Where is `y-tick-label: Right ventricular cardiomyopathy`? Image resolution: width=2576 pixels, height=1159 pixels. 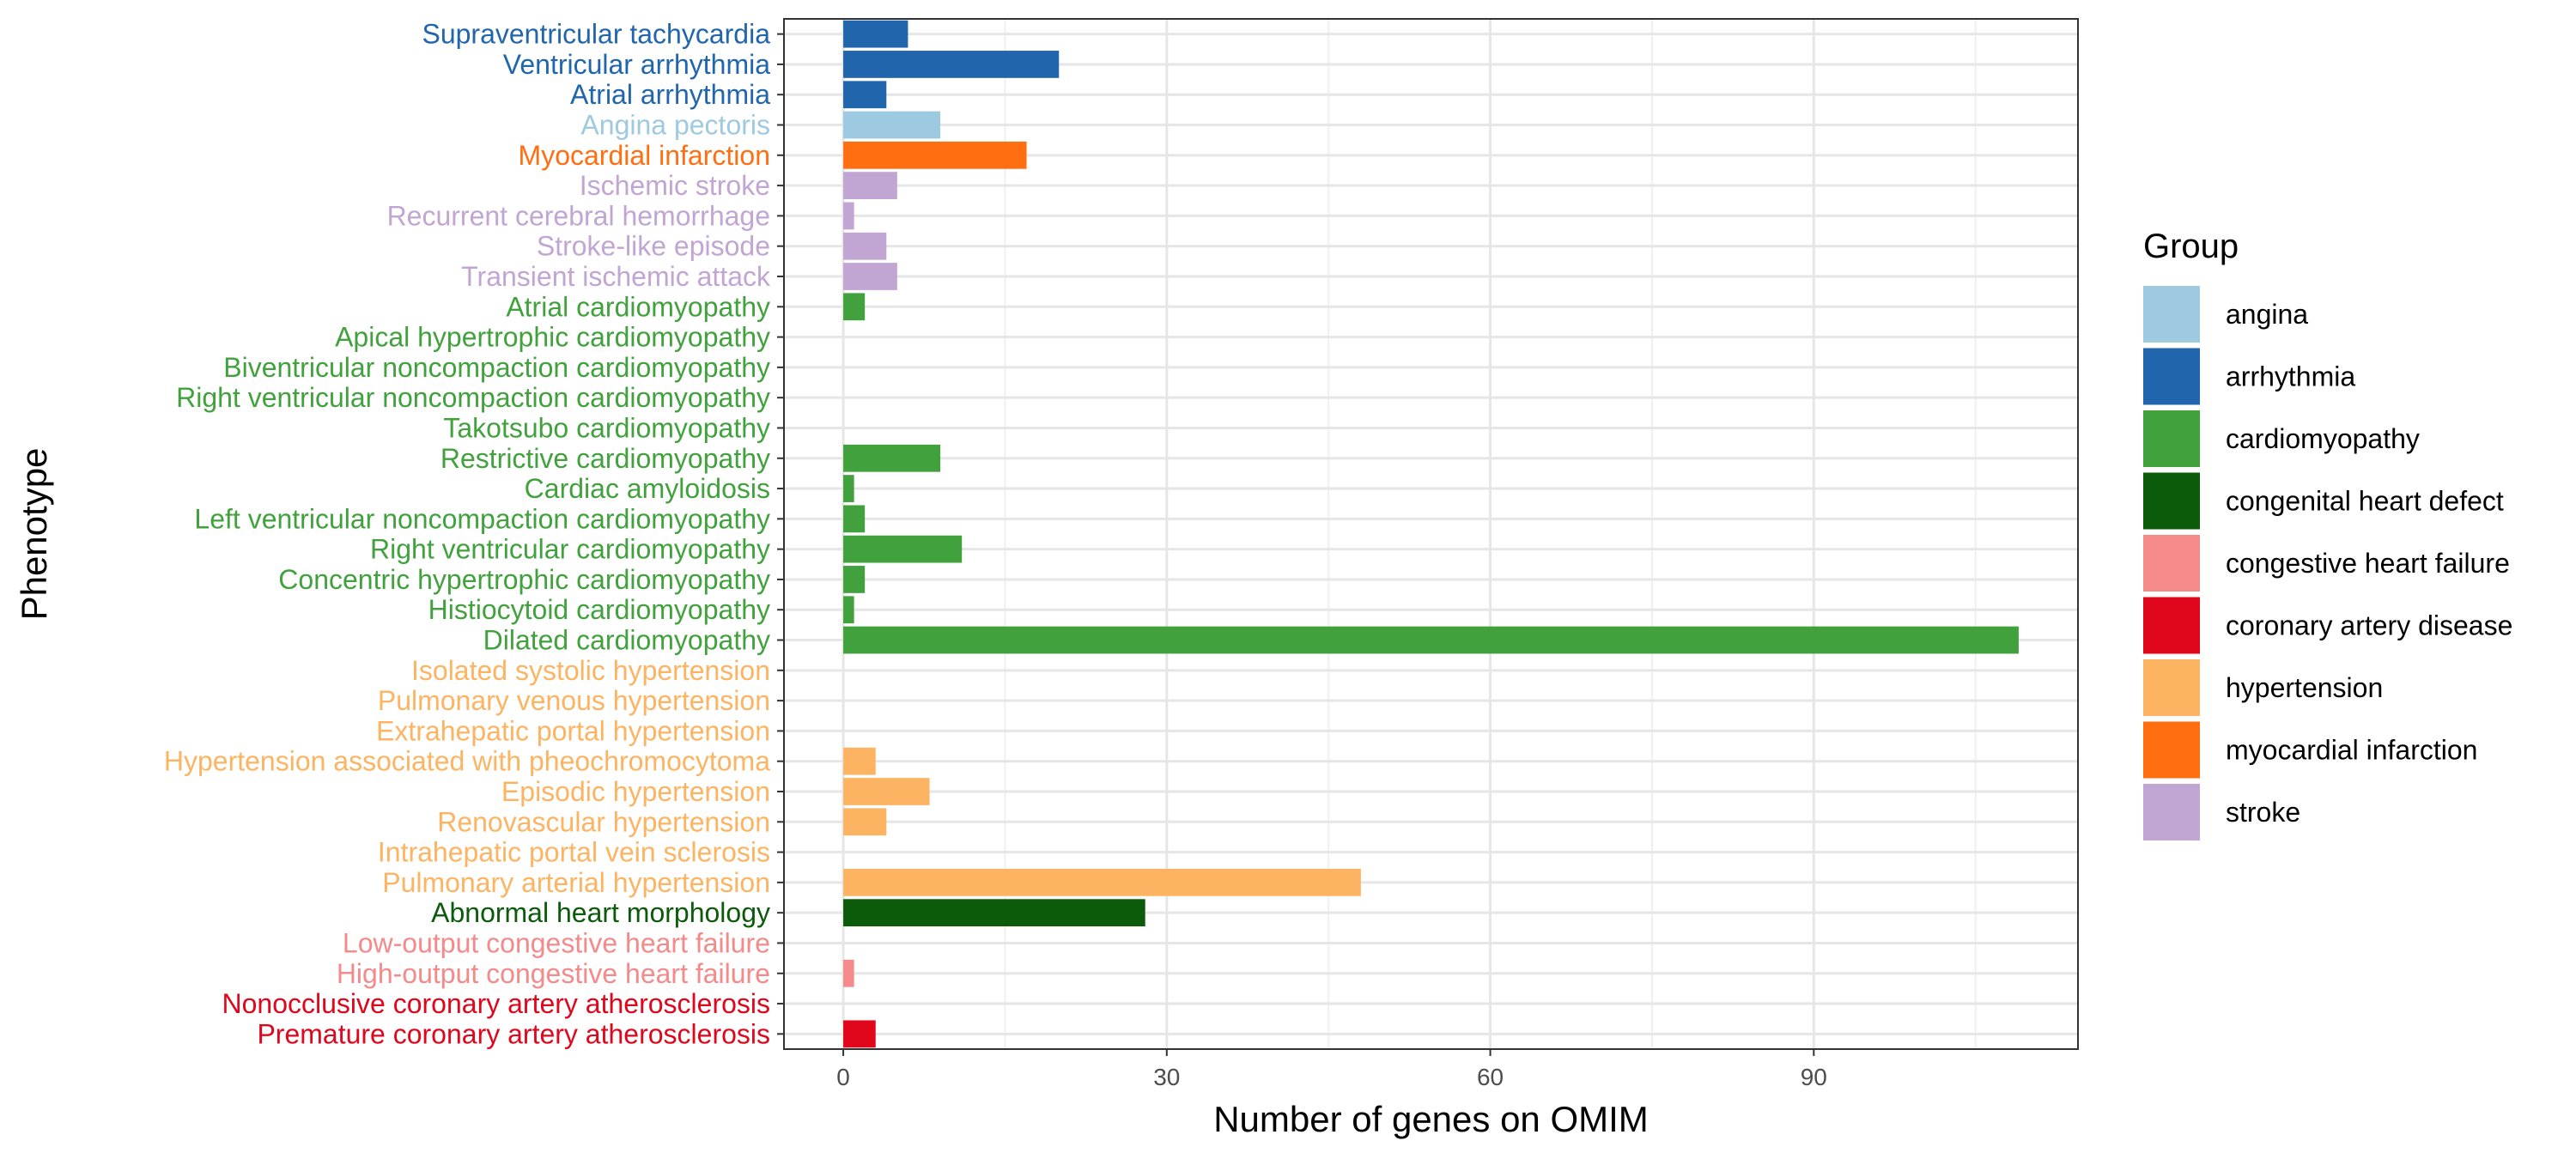 y-tick-label: Right ventricular cardiomyopathy is located at coordinates (570, 550).